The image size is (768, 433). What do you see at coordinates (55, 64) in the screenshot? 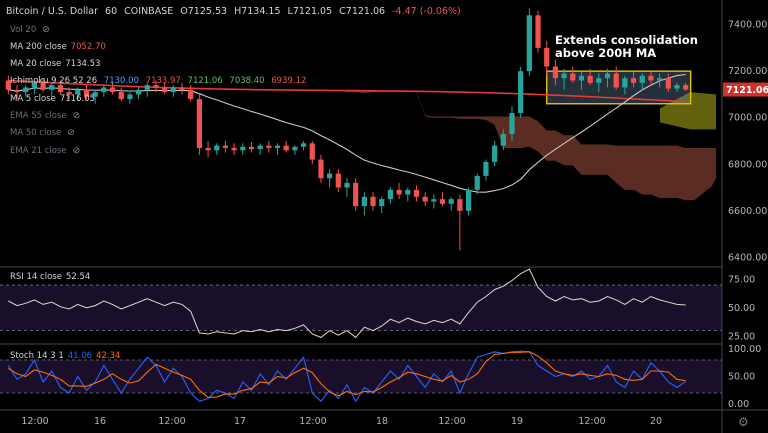
I see `legend-ma20: MA 20 close 7134.53` at bounding box center [55, 64].